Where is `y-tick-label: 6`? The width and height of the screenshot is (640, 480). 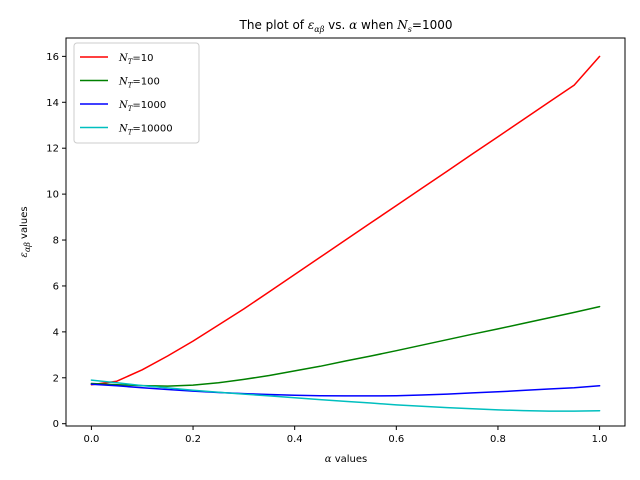 y-tick-label: 6 is located at coordinates (56, 286).